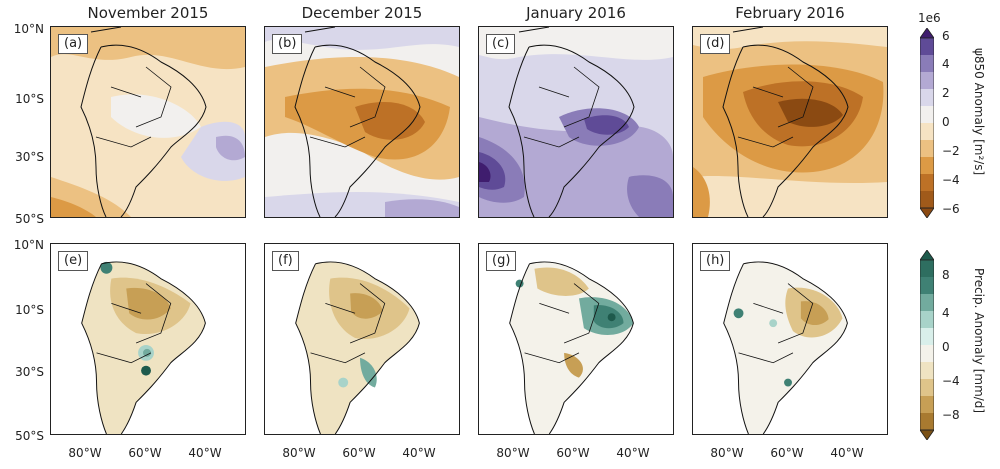  What do you see at coordinates (946, 347) in the screenshot?
I see `colorbar-bottom-tick-0: 0` at bounding box center [946, 347].